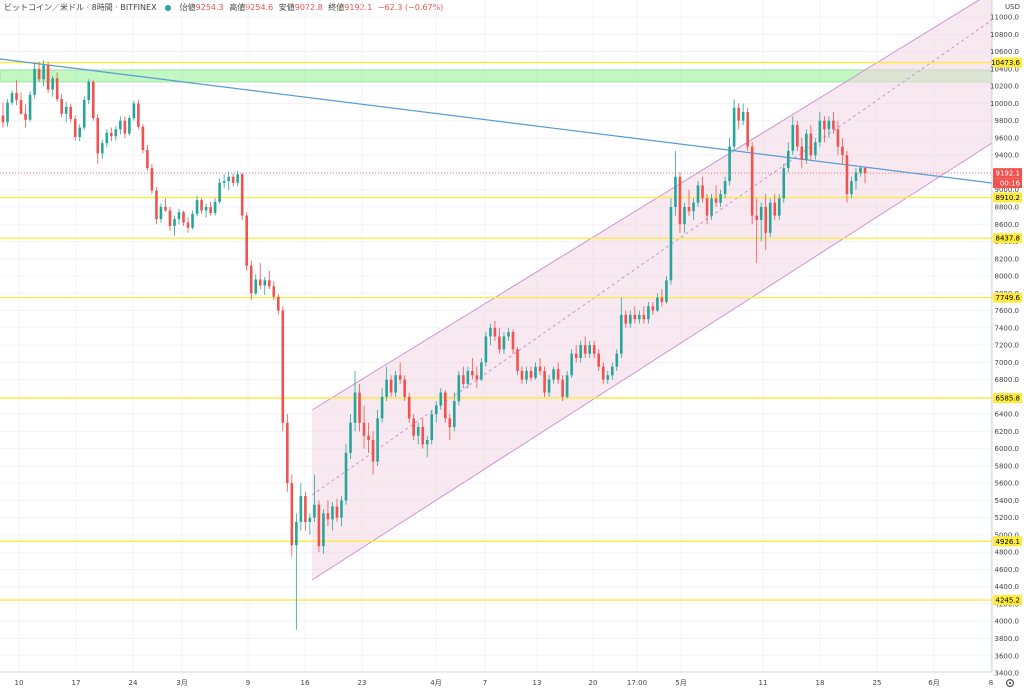 Image resolution: width=1024 pixels, height=689 pixels. Describe the element at coordinates (1007, 449) in the screenshot. I see `price-tick-label: 6000.0` at that location.